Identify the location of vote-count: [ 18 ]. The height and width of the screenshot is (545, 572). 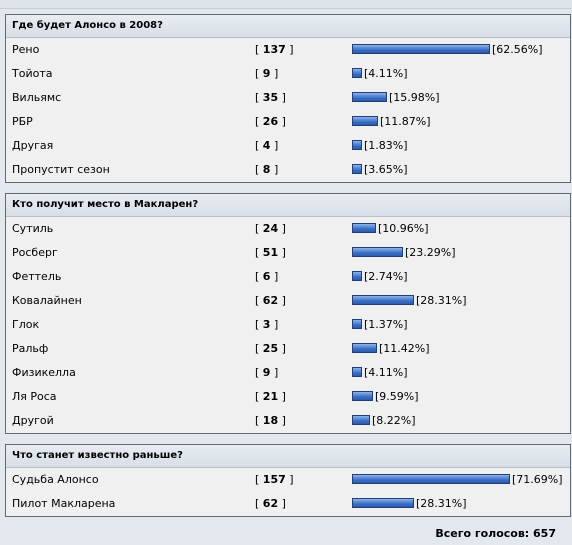
(270, 420).